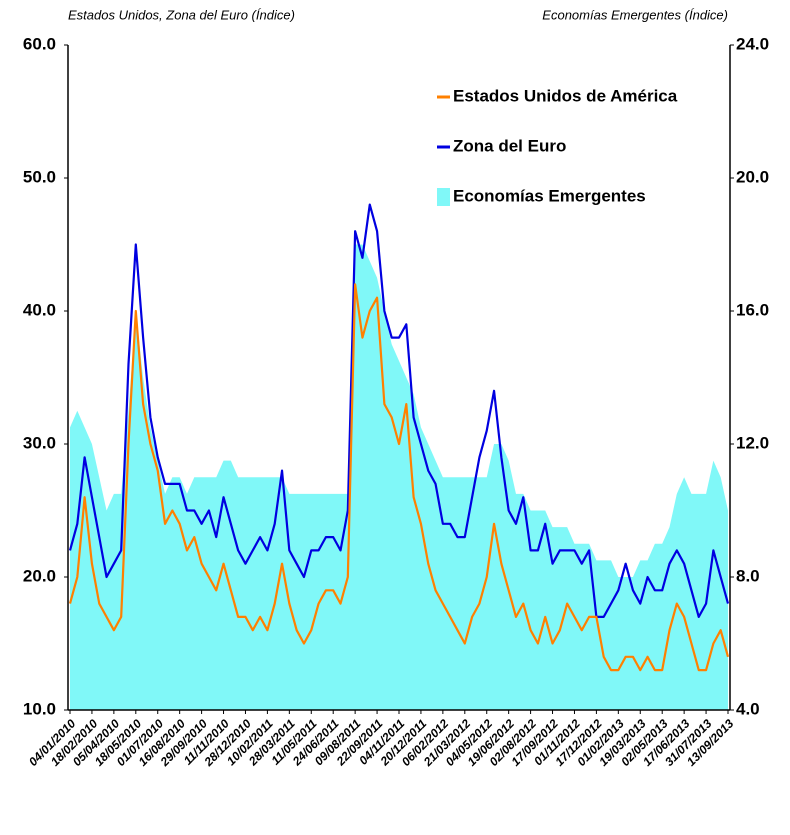 The image size is (790, 835). I want to click on y-tick-label: 30.0, so click(39, 442).